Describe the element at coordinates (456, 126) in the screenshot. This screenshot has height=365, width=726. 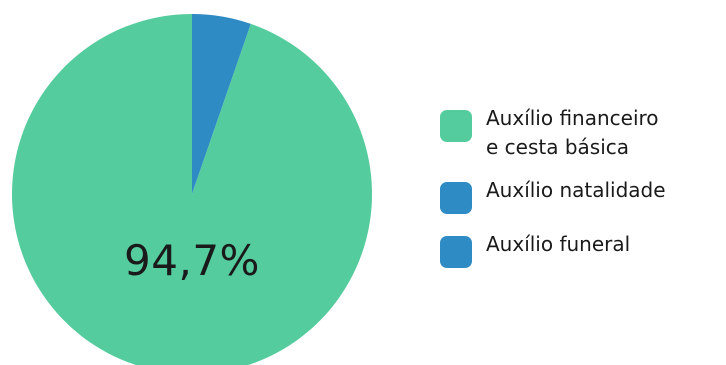
I see `legend-swatch-auxilio-financeiro` at that location.